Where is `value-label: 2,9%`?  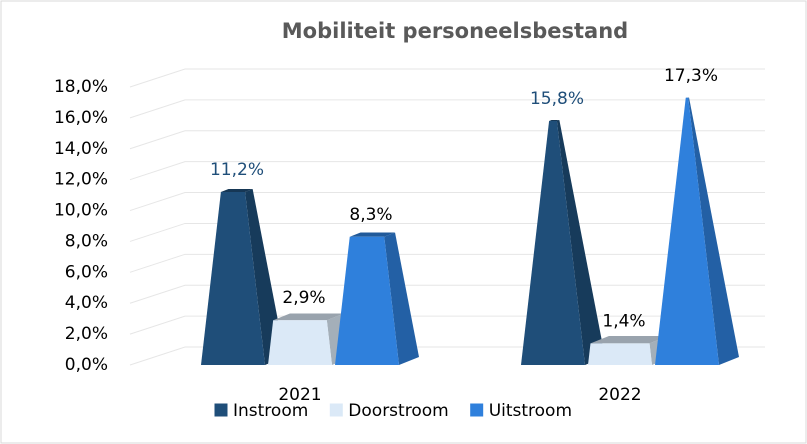
value-label: 2,9% is located at coordinates (303, 298).